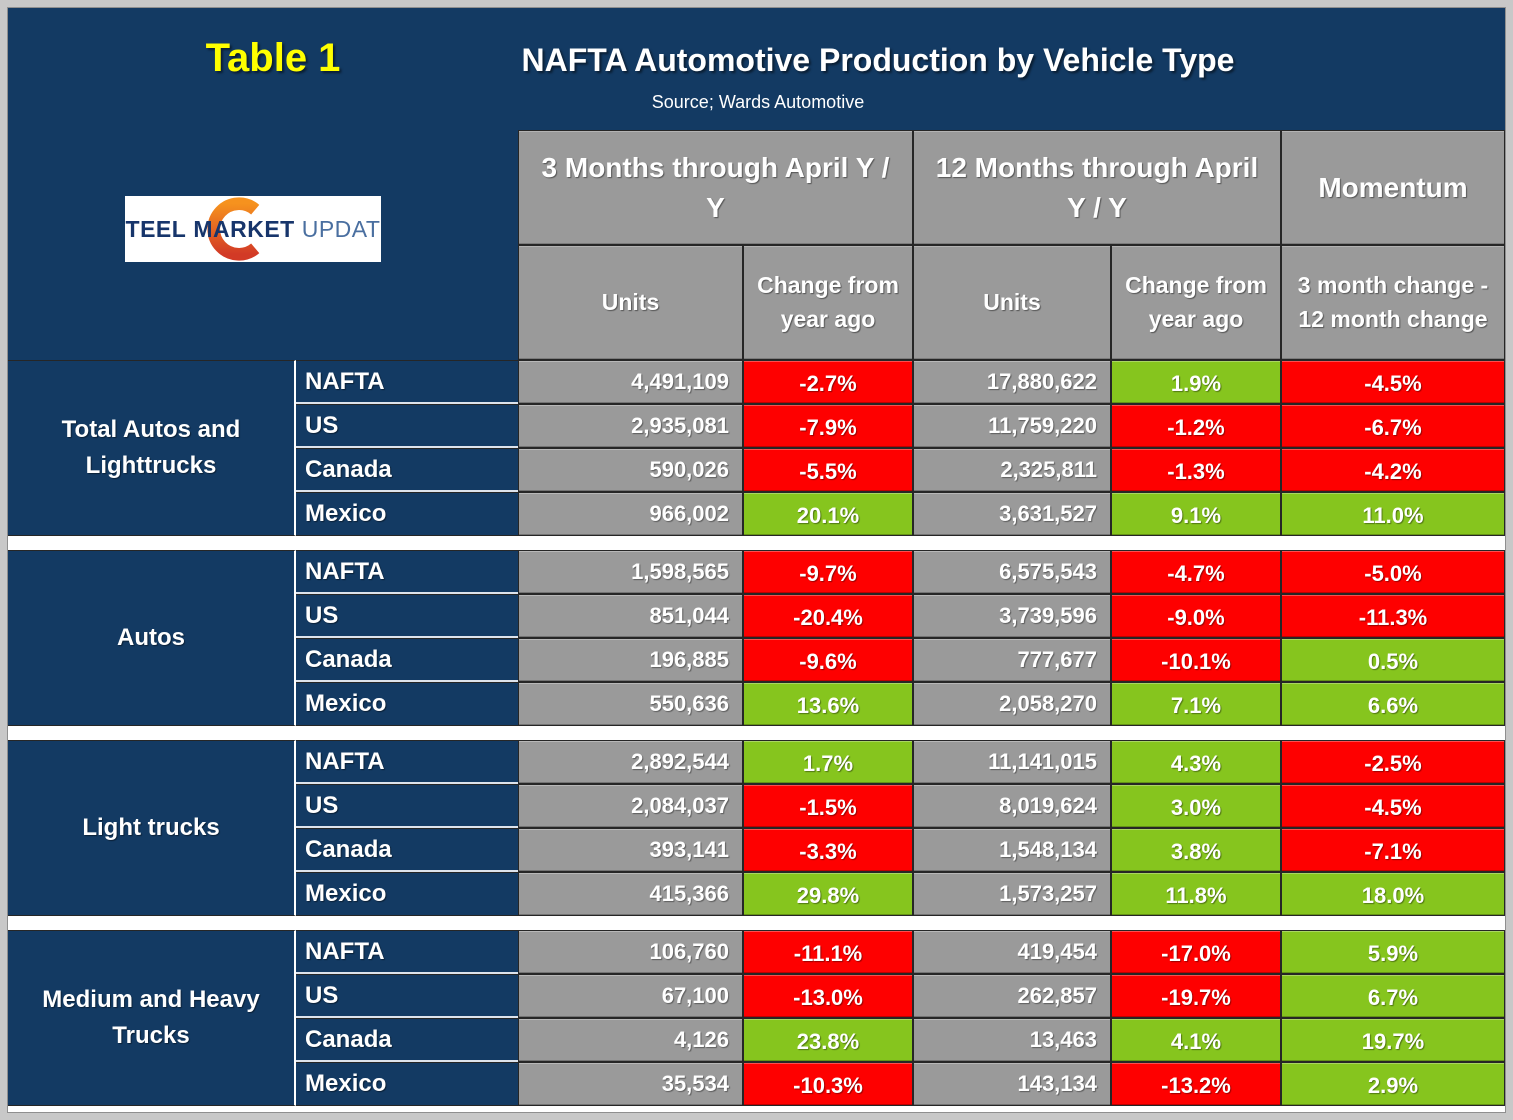 The width and height of the screenshot is (1513, 1120). What do you see at coordinates (1393, 302) in the screenshot?
I see `subheader-momentum: 3 month change - 12 month change` at bounding box center [1393, 302].